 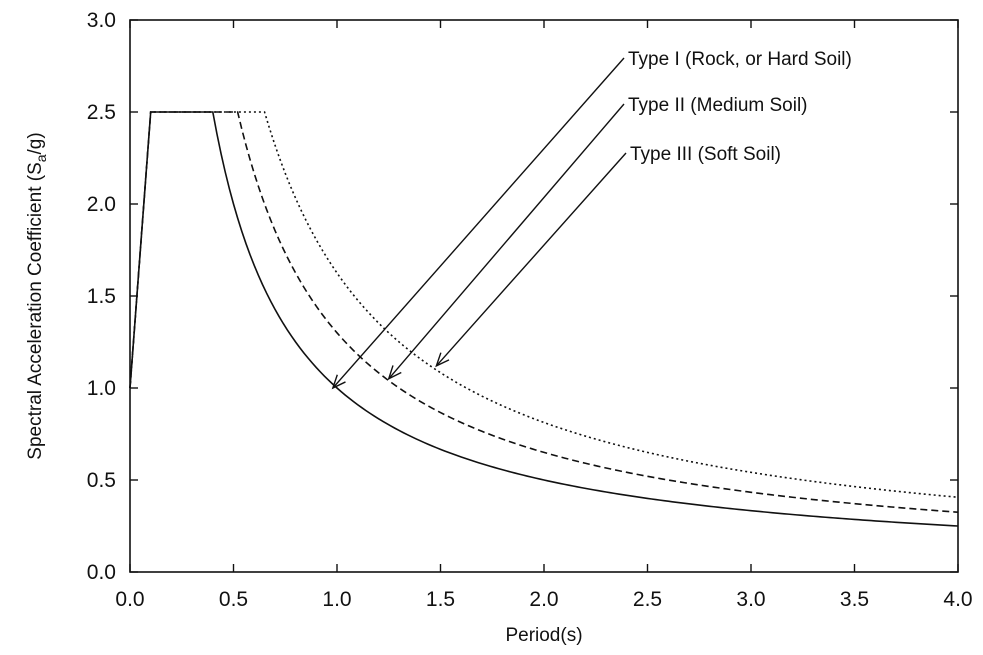 What do you see at coordinates (41, 158) in the screenshot?
I see `y-axis-title-subscript: a` at bounding box center [41, 158].